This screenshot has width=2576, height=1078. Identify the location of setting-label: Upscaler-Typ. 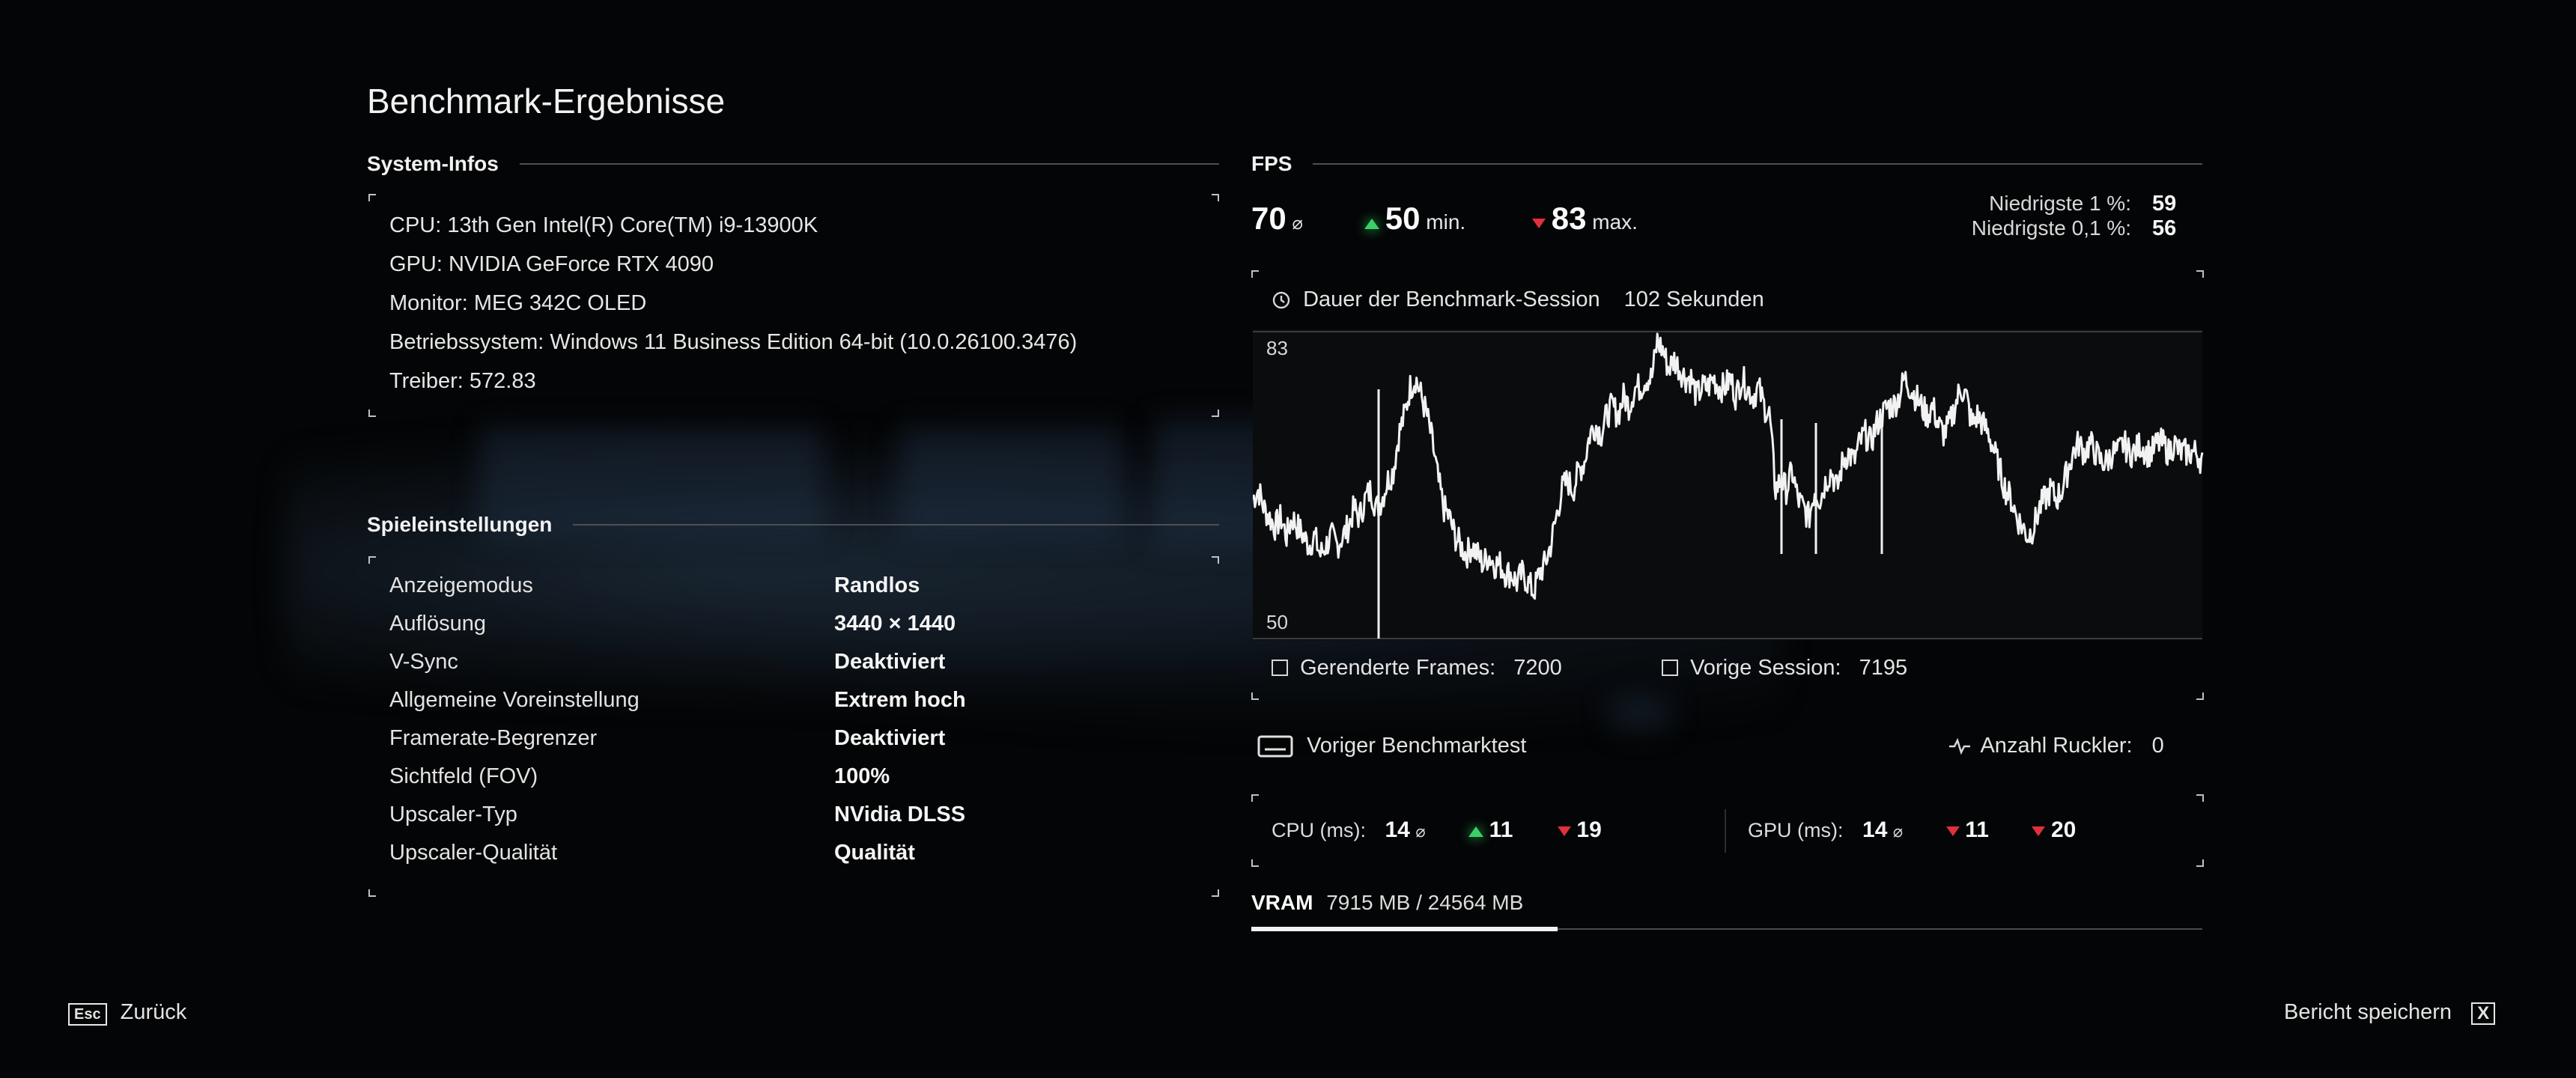
(453, 815).